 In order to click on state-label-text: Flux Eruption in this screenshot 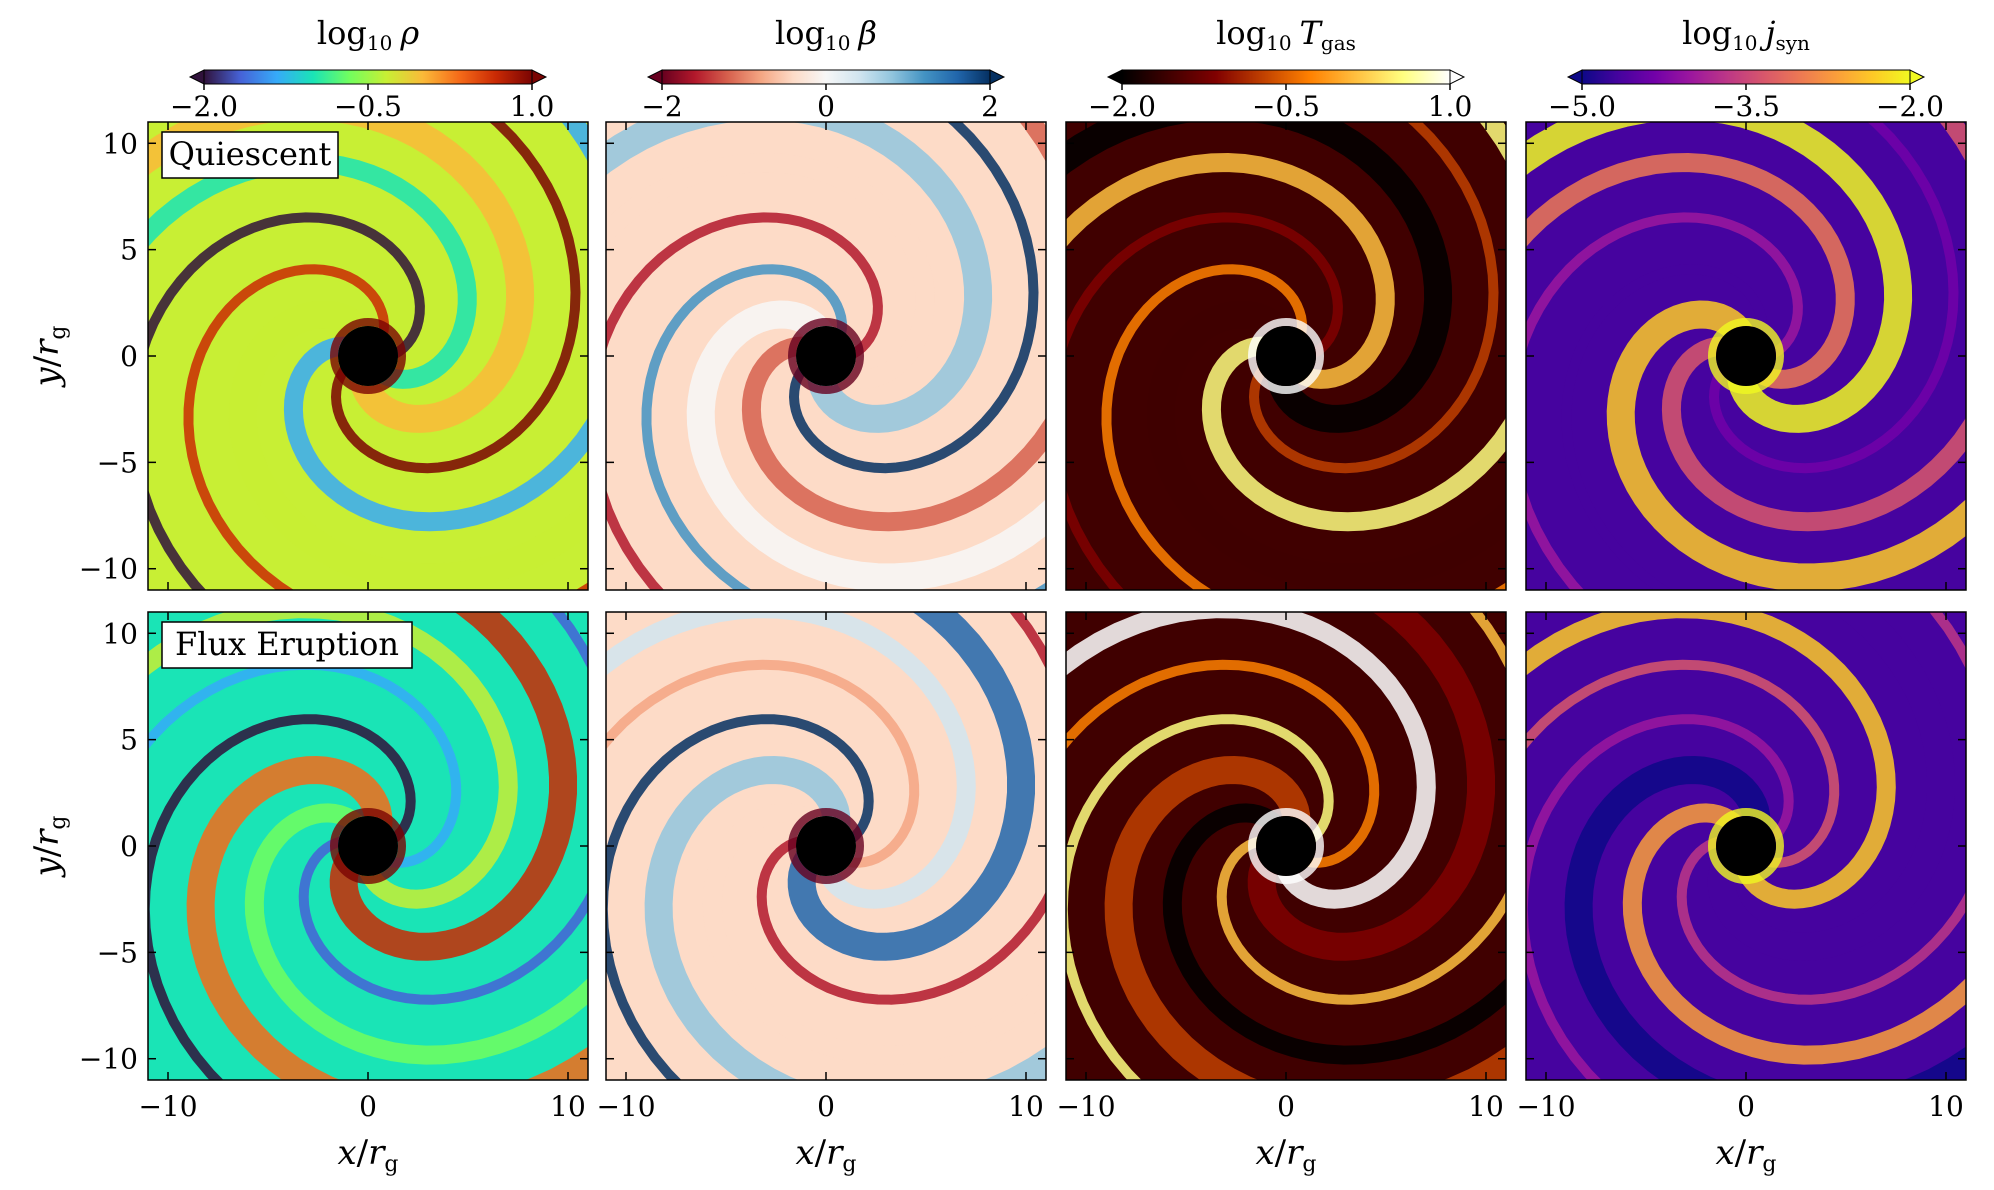, I will do `click(287, 644)`.